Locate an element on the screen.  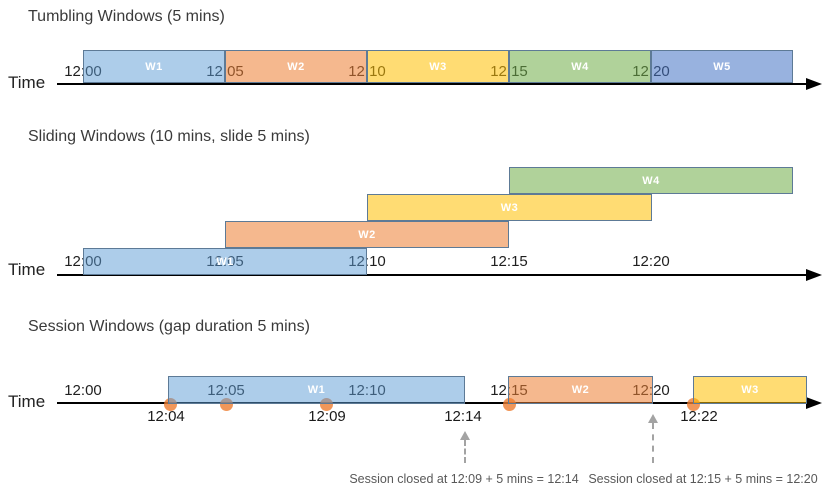
session-window-w1: W1 is located at coordinates (316, 390).